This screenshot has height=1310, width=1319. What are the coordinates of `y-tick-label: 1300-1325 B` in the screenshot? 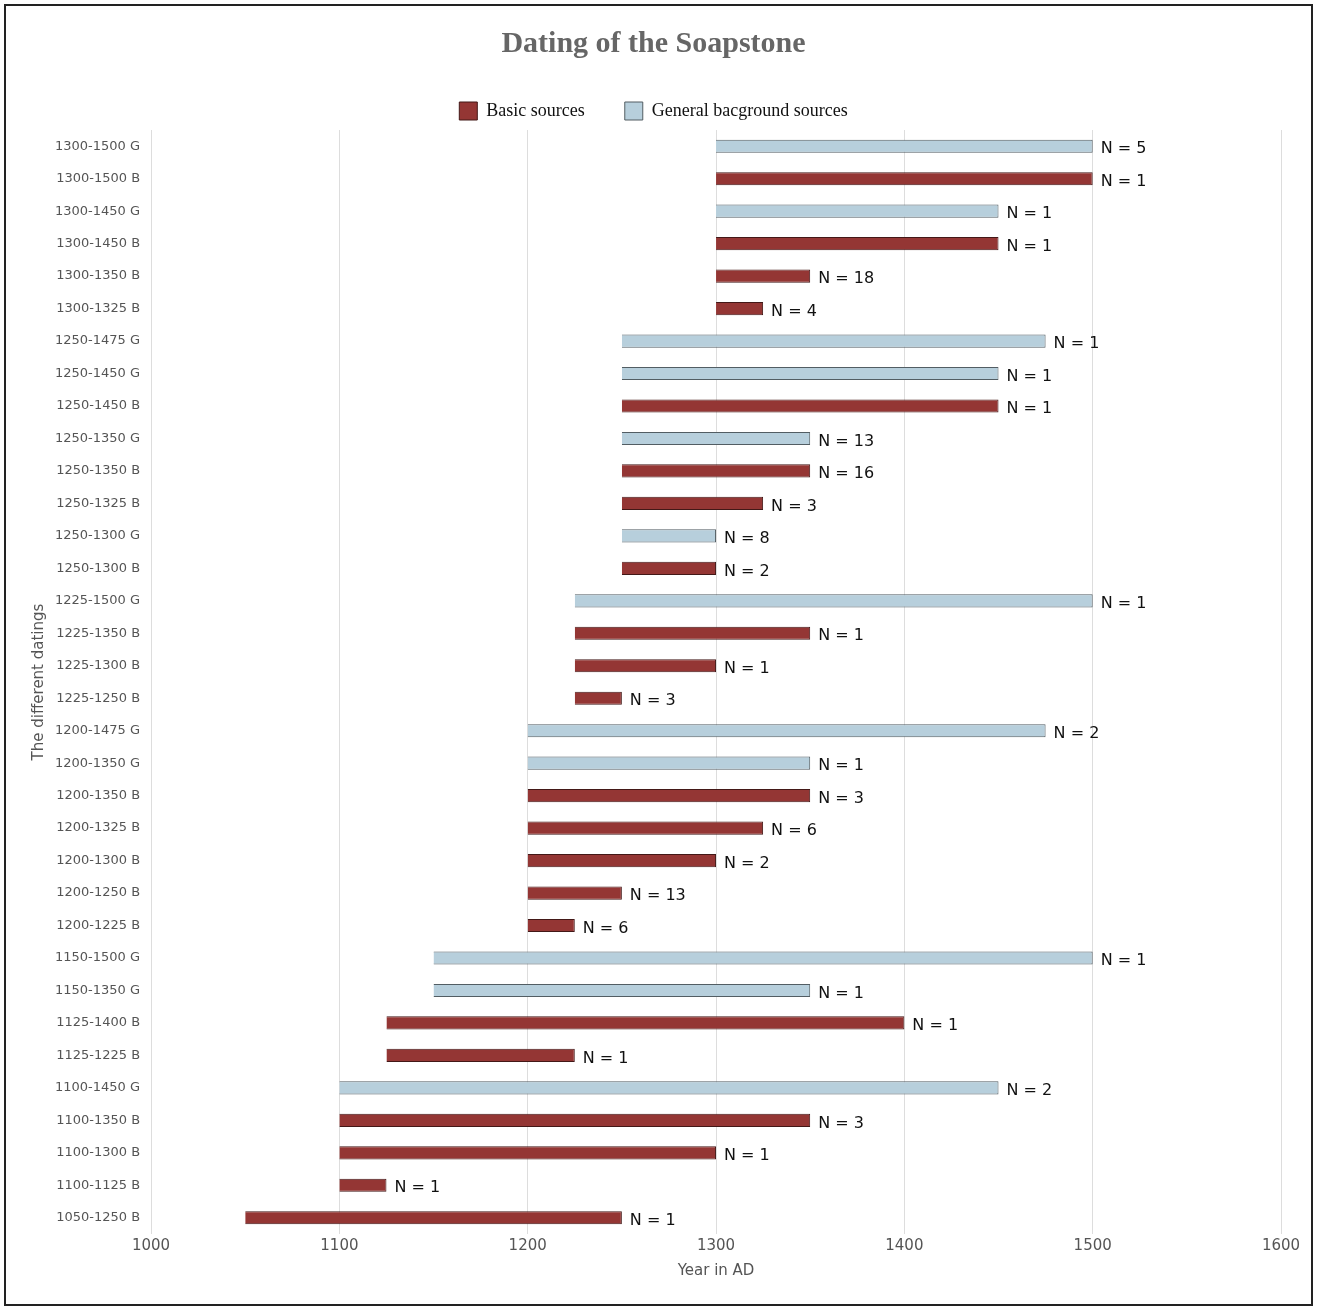 It's located at (98, 307).